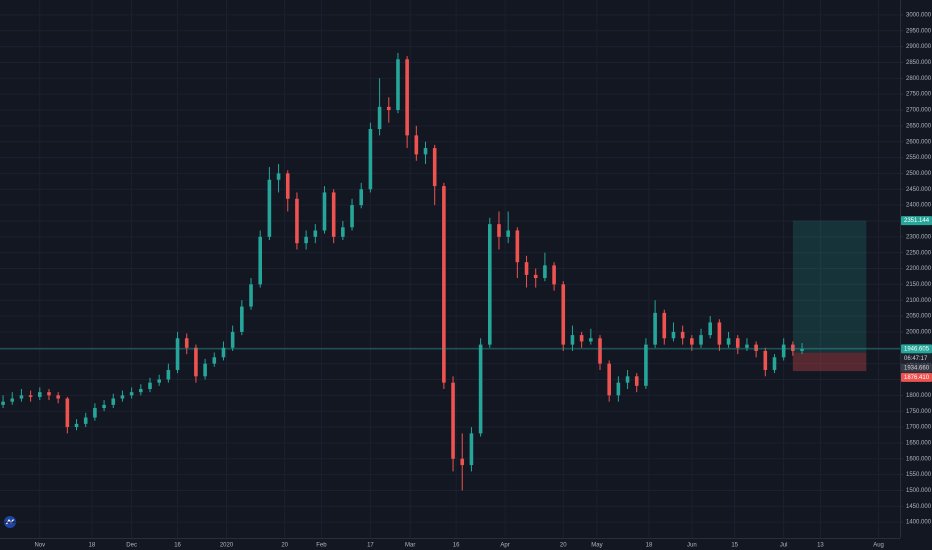 This screenshot has height=550, width=932. I want to click on price-tag-label: 06:47:17, so click(916, 359).